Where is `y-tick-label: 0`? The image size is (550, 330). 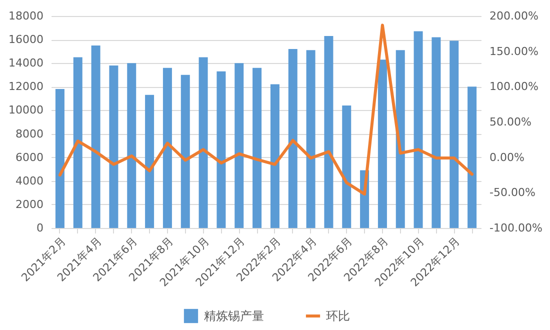
y-tick-label: 0 is located at coordinates (40, 228).